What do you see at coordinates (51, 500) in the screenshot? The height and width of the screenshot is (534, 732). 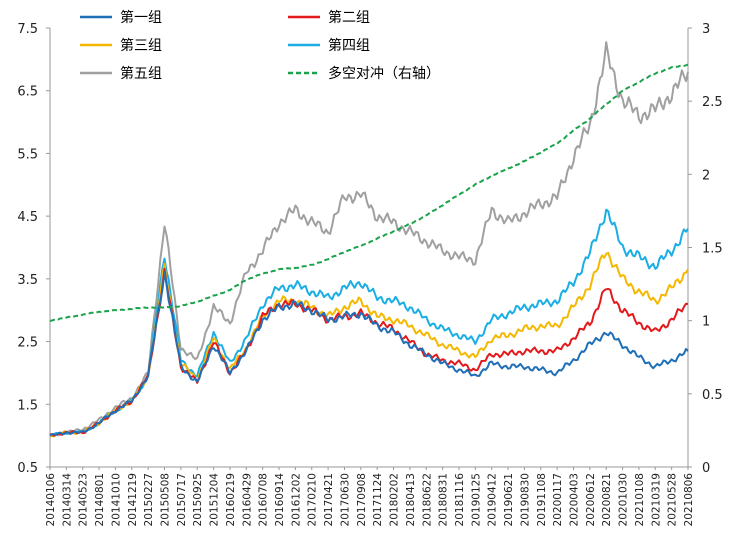 I see `x-tick-label: 20140106` at bounding box center [51, 500].